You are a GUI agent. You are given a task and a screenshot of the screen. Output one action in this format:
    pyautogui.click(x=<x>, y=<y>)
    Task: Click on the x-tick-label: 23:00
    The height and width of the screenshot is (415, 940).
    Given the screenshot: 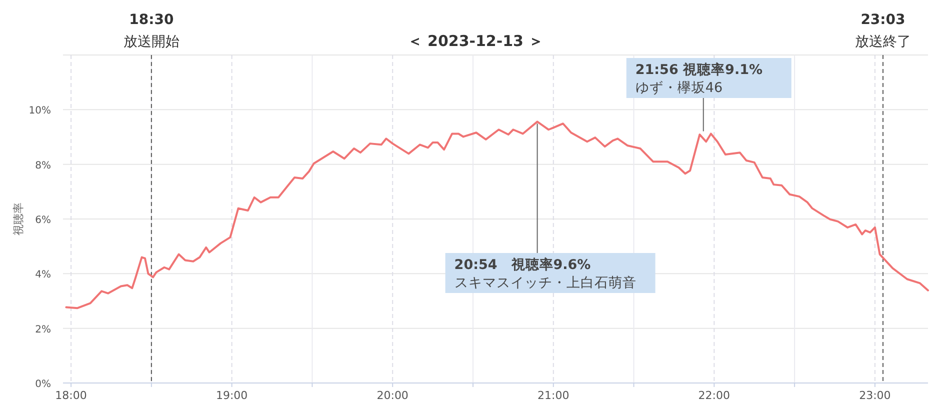 What is the action you would take?
    pyautogui.click(x=875, y=395)
    